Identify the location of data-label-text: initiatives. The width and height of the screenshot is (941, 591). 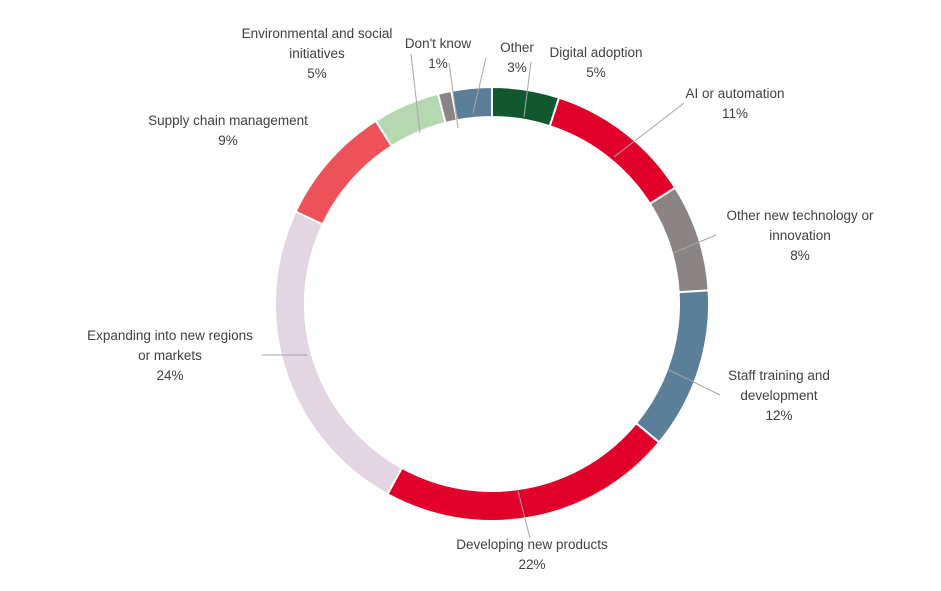
(317, 53).